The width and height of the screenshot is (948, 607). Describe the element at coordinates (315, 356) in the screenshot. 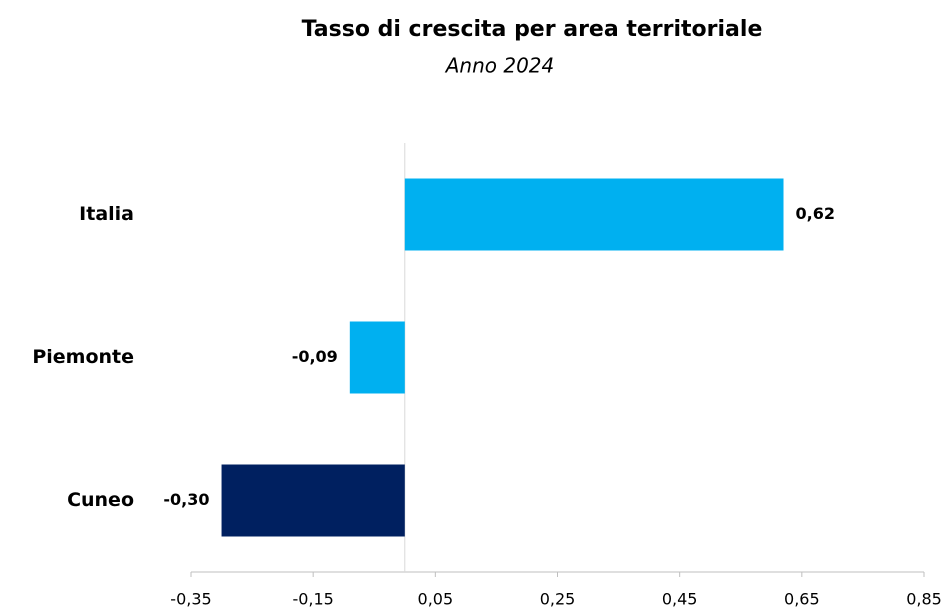

I see `value-label: -0,09` at that location.